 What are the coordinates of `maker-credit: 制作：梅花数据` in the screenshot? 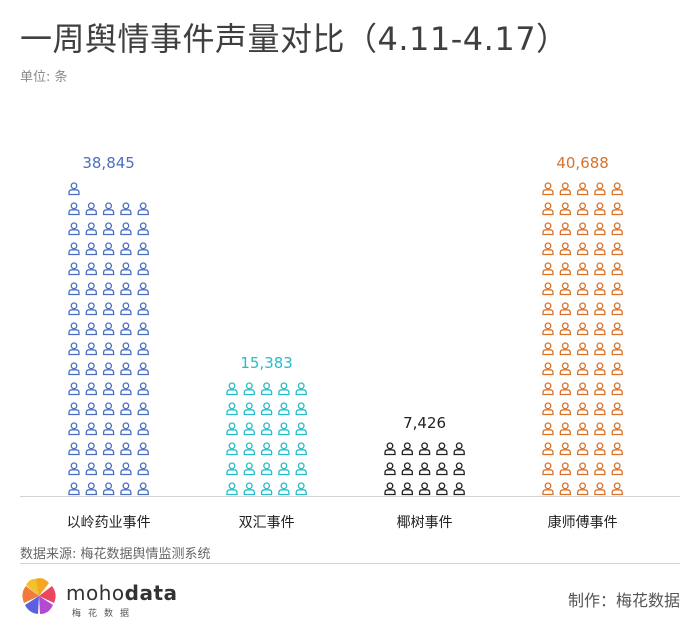 It's located at (623, 600).